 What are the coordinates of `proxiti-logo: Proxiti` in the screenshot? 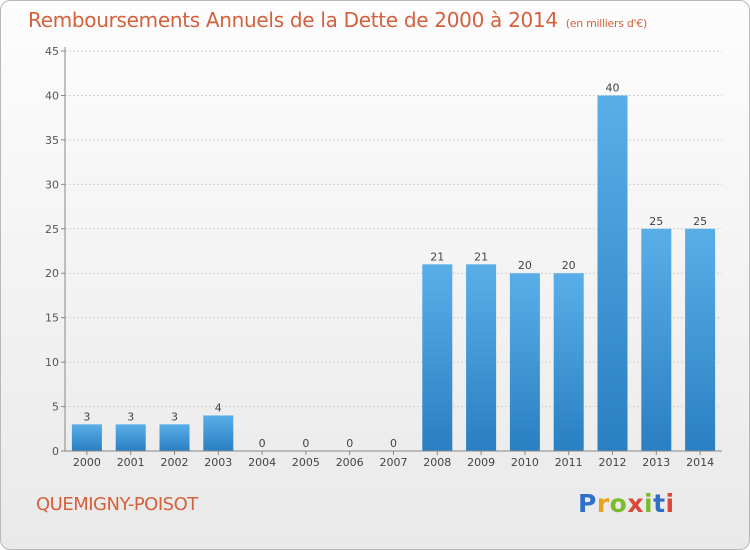 It's located at (626, 503).